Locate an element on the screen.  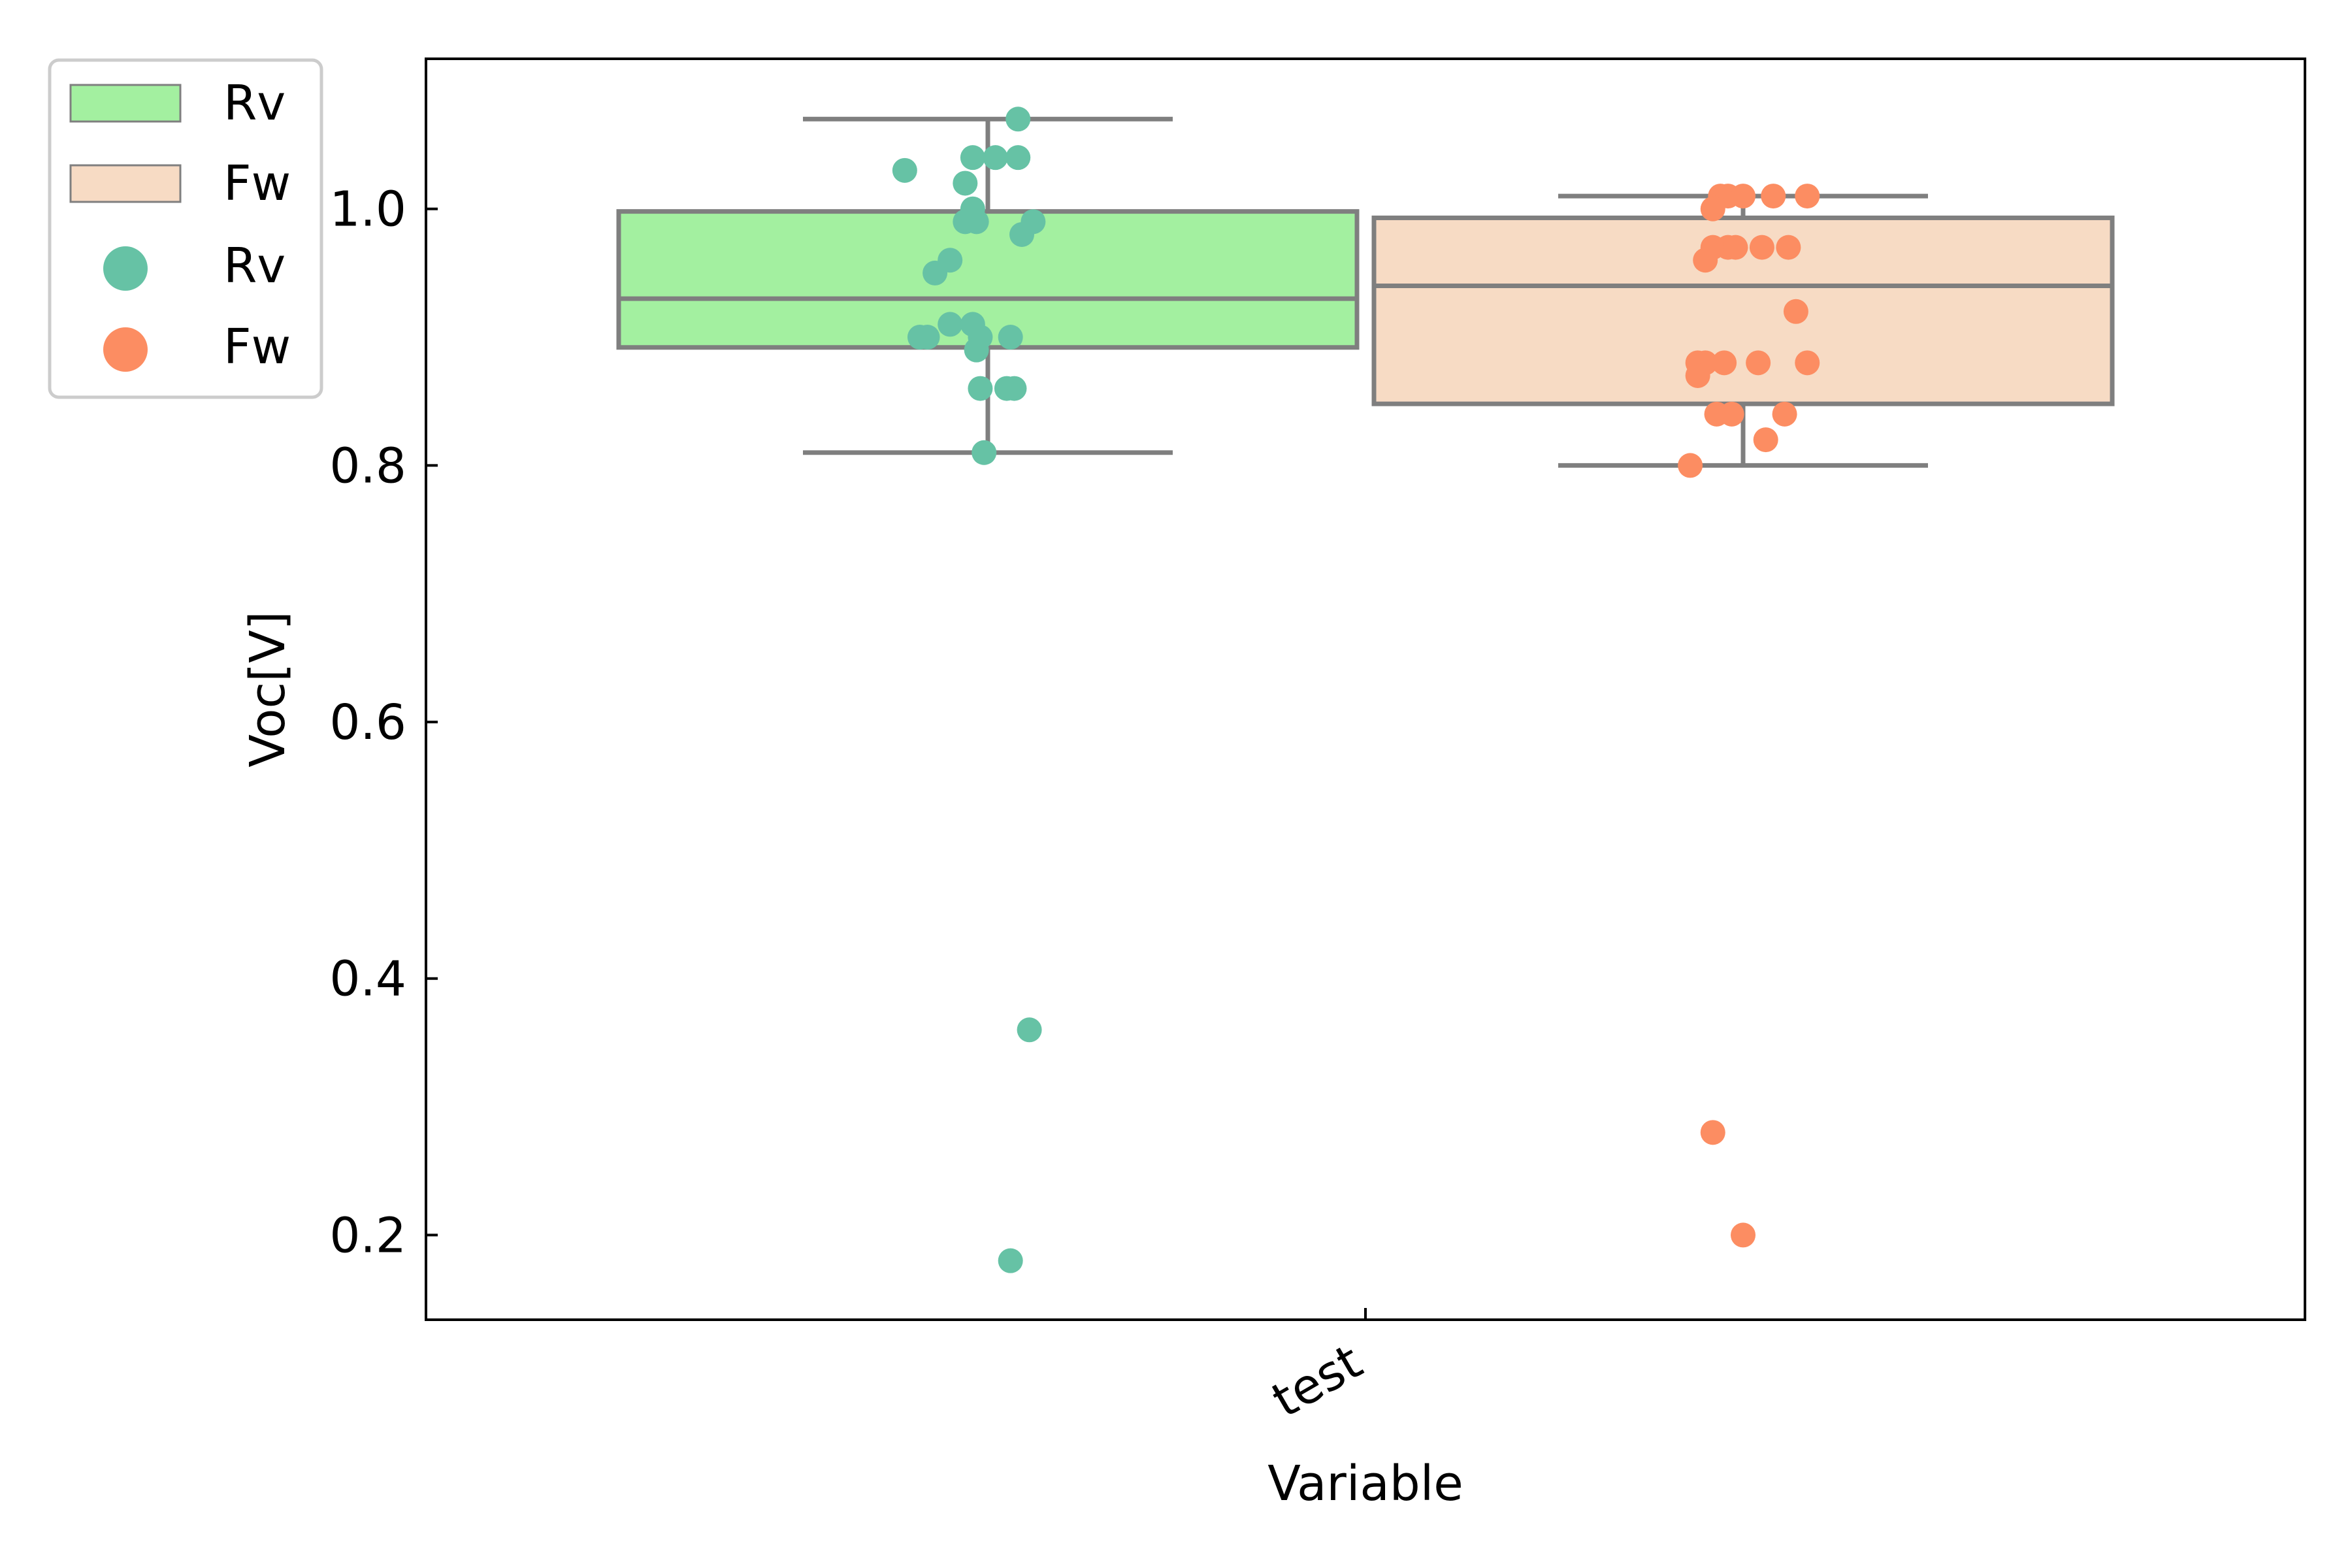
y-tick-label-0: 0.2 is located at coordinates (367, 1235).